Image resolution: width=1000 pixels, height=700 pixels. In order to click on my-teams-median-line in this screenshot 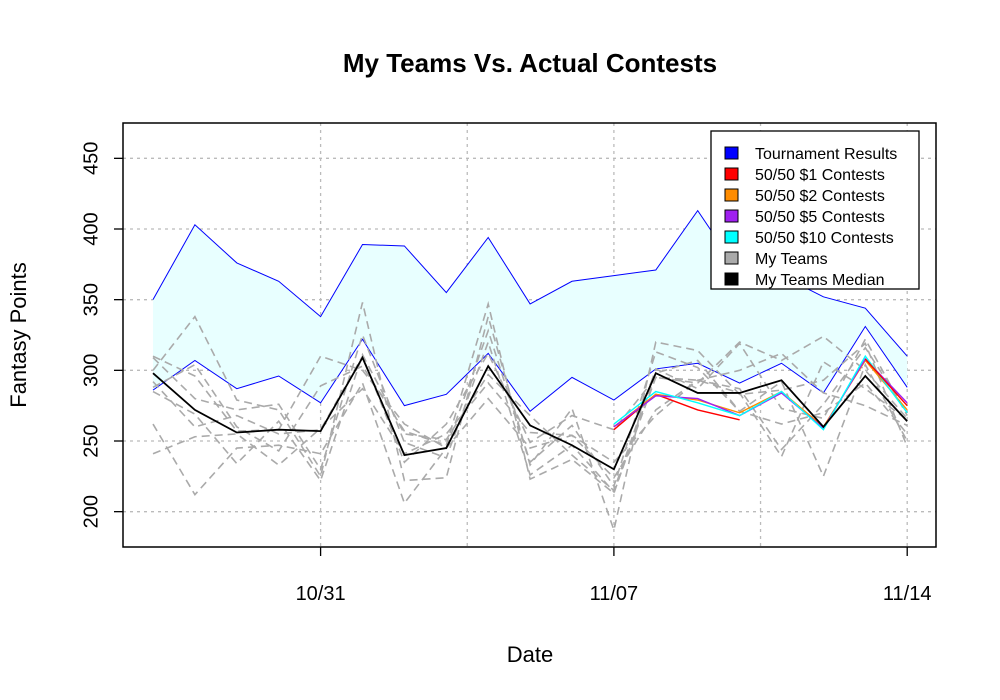, I will do `click(530, 413)`.